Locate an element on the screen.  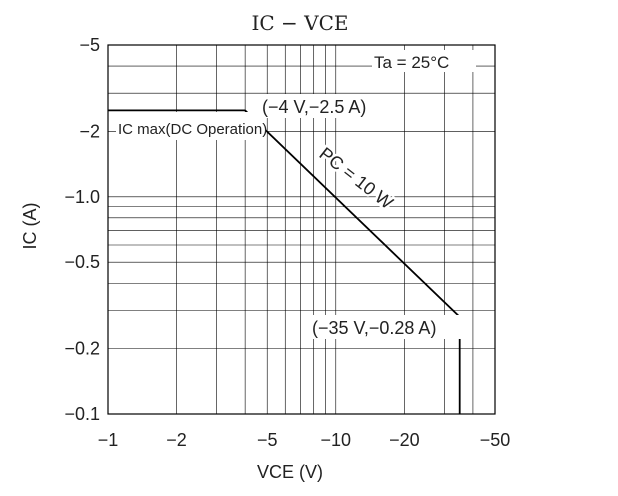
point-b-annotation: (−35 V,−0.28 A) is located at coordinates (374, 328).